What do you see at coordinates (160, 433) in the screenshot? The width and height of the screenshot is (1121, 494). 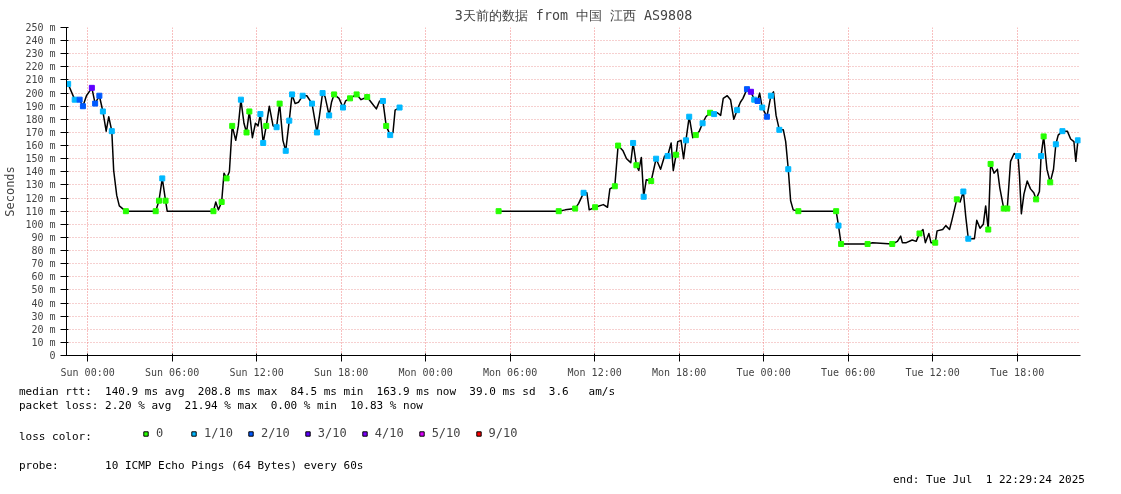 I see `legend-label: 0` at bounding box center [160, 433].